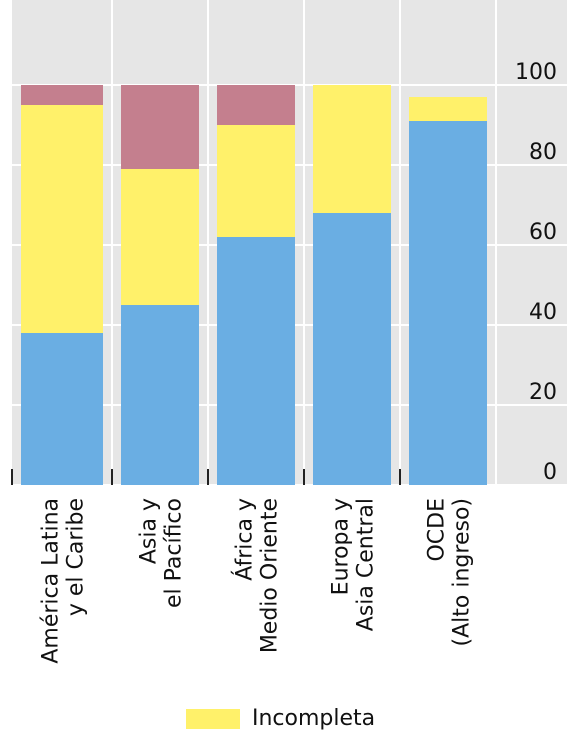 Image resolution: width=567 pixels, height=738 pixels. I want to click on category-label: Europa y Asia Central, so click(354, 564).